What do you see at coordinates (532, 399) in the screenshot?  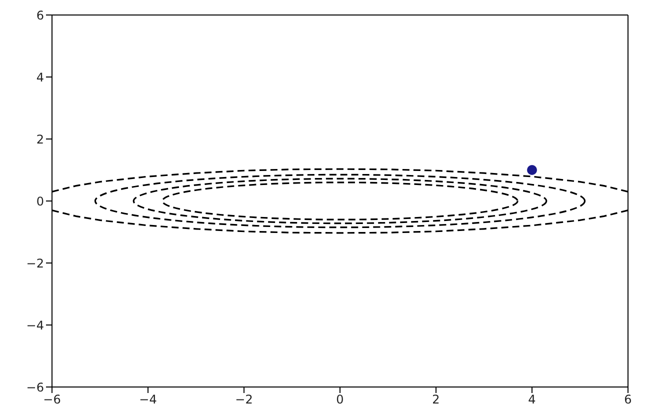 I see `x-tick-label: 4` at bounding box center [532, 399].